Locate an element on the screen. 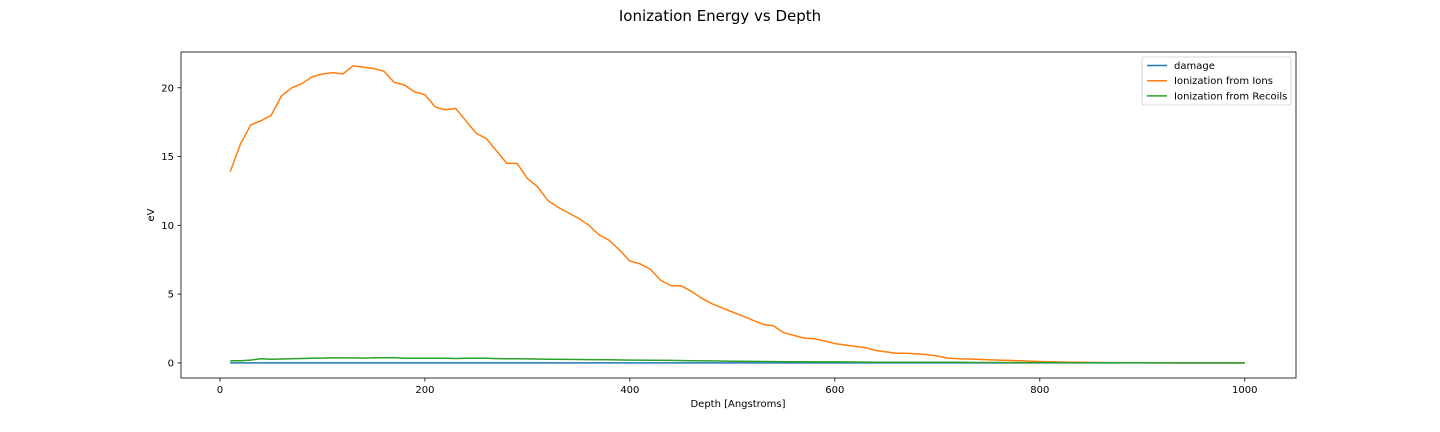 The width and height of the screenshot is (1440, 432). x-tick-label: 0 is located at coordinates (220, 390).